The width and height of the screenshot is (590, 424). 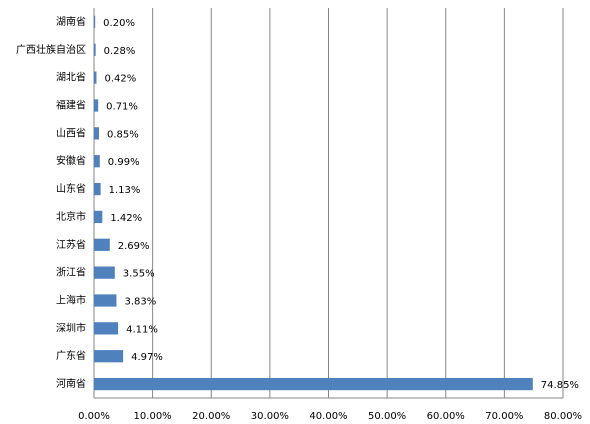 I want to click on x-tick-label: 40.00%, so click(x=328, y=416).